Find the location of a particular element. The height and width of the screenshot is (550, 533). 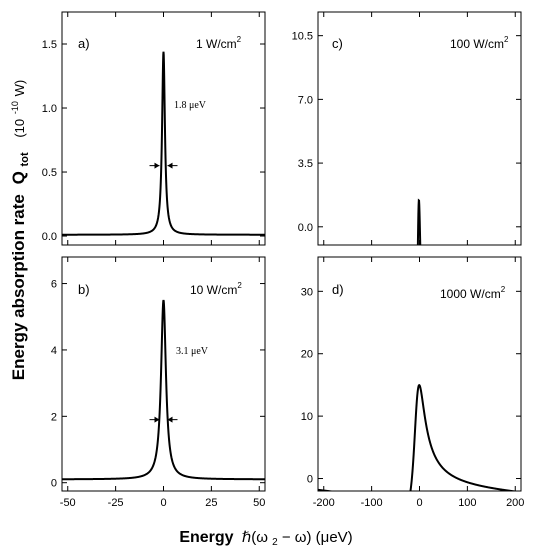

power-label: 1 W/cm2 is located at coordinates (219, 43).